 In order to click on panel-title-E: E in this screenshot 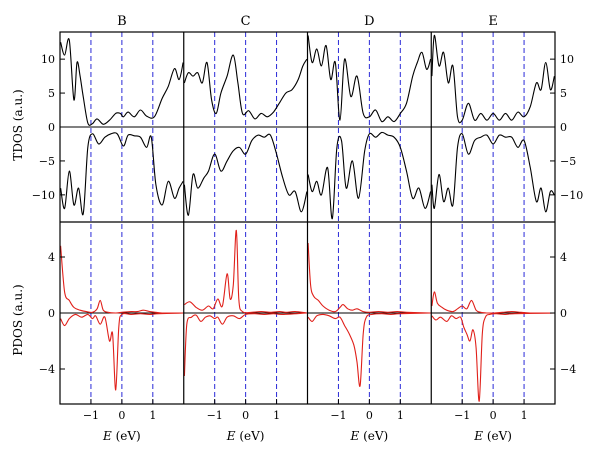, I will do `click(493, 21)`.